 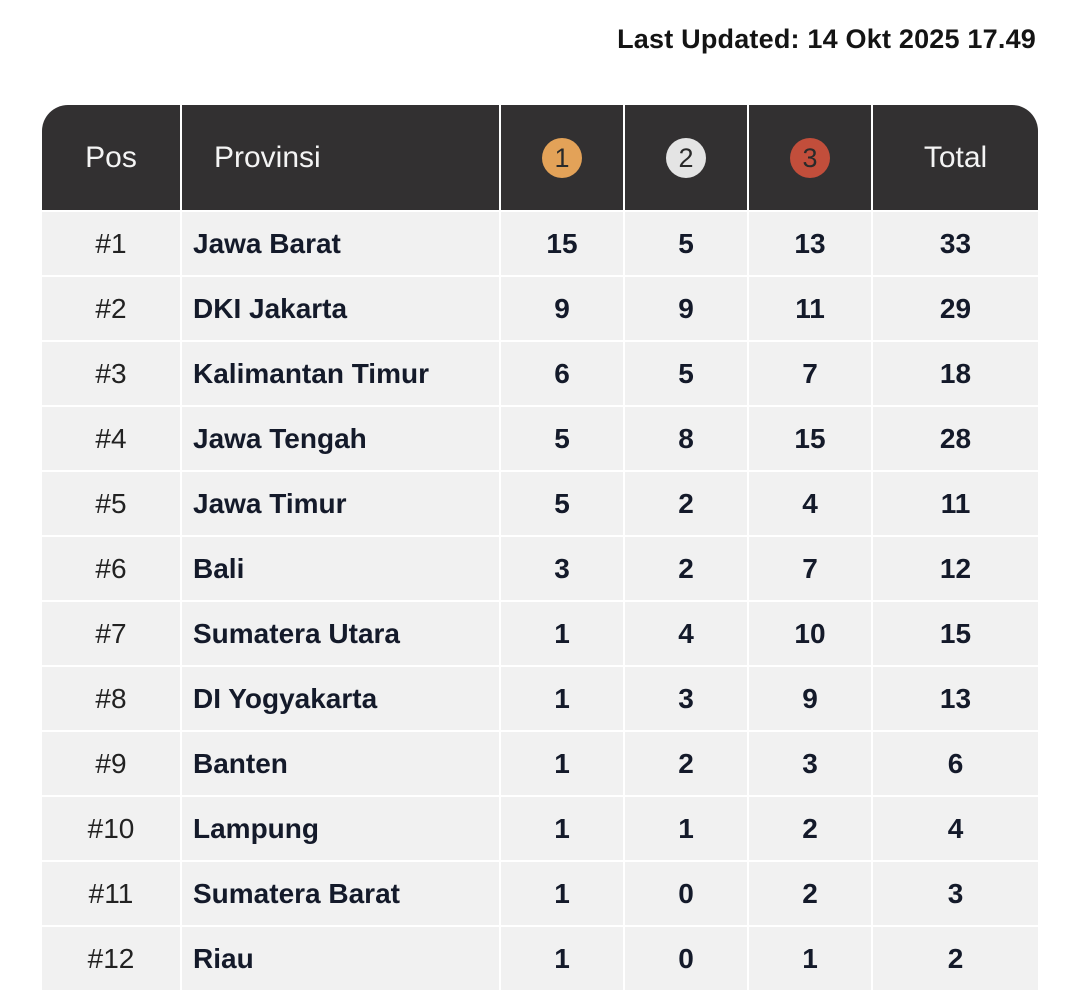 I want to click on header-gold: 1, so click(x=561, y=158).